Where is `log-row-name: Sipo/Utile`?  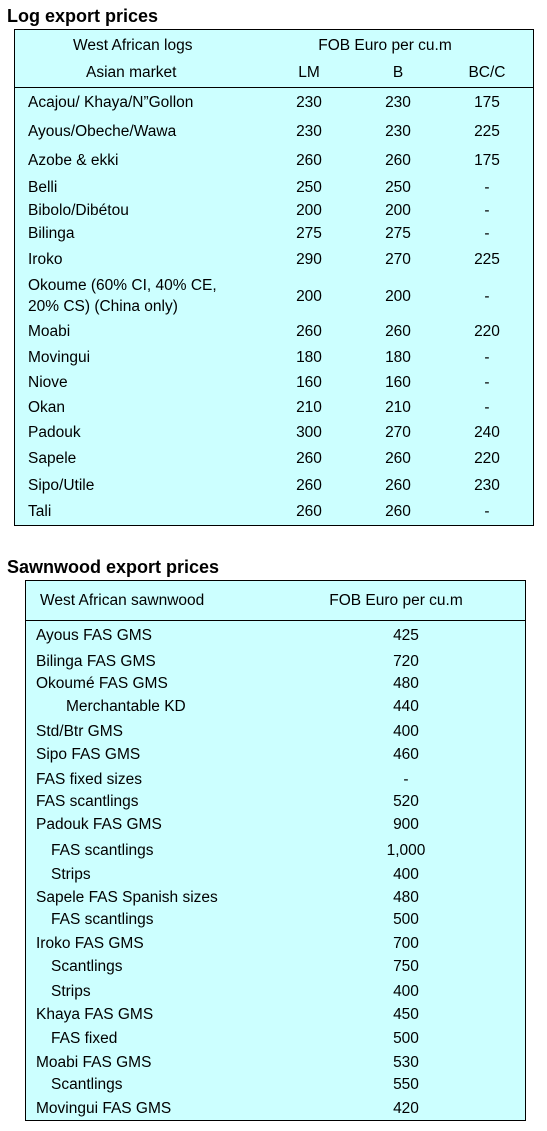
log-row-name: Sipo/Utile is located at coordinates (61, 485).